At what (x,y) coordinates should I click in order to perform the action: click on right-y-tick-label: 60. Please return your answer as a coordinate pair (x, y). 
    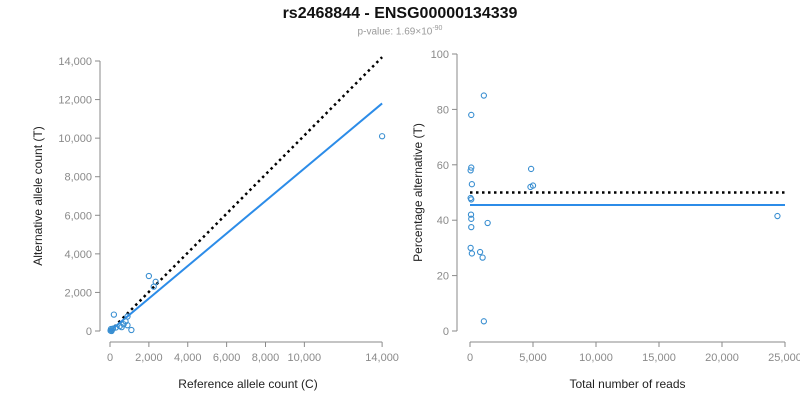
    Looking at the image, I should click on (443, 166).